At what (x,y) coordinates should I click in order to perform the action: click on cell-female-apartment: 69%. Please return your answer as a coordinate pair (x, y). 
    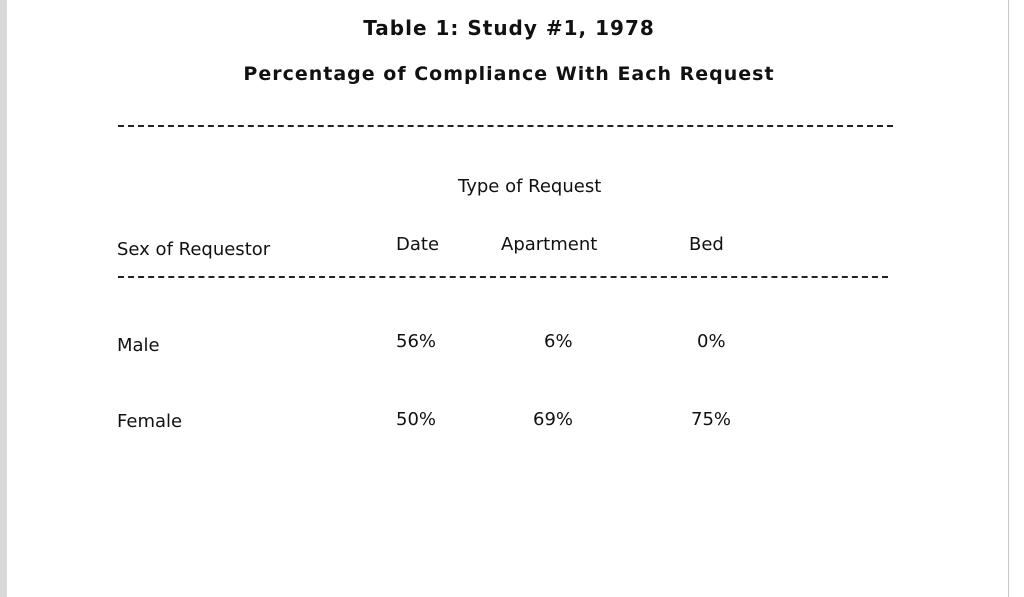
    Looking at the image, I should click on (553, 419).